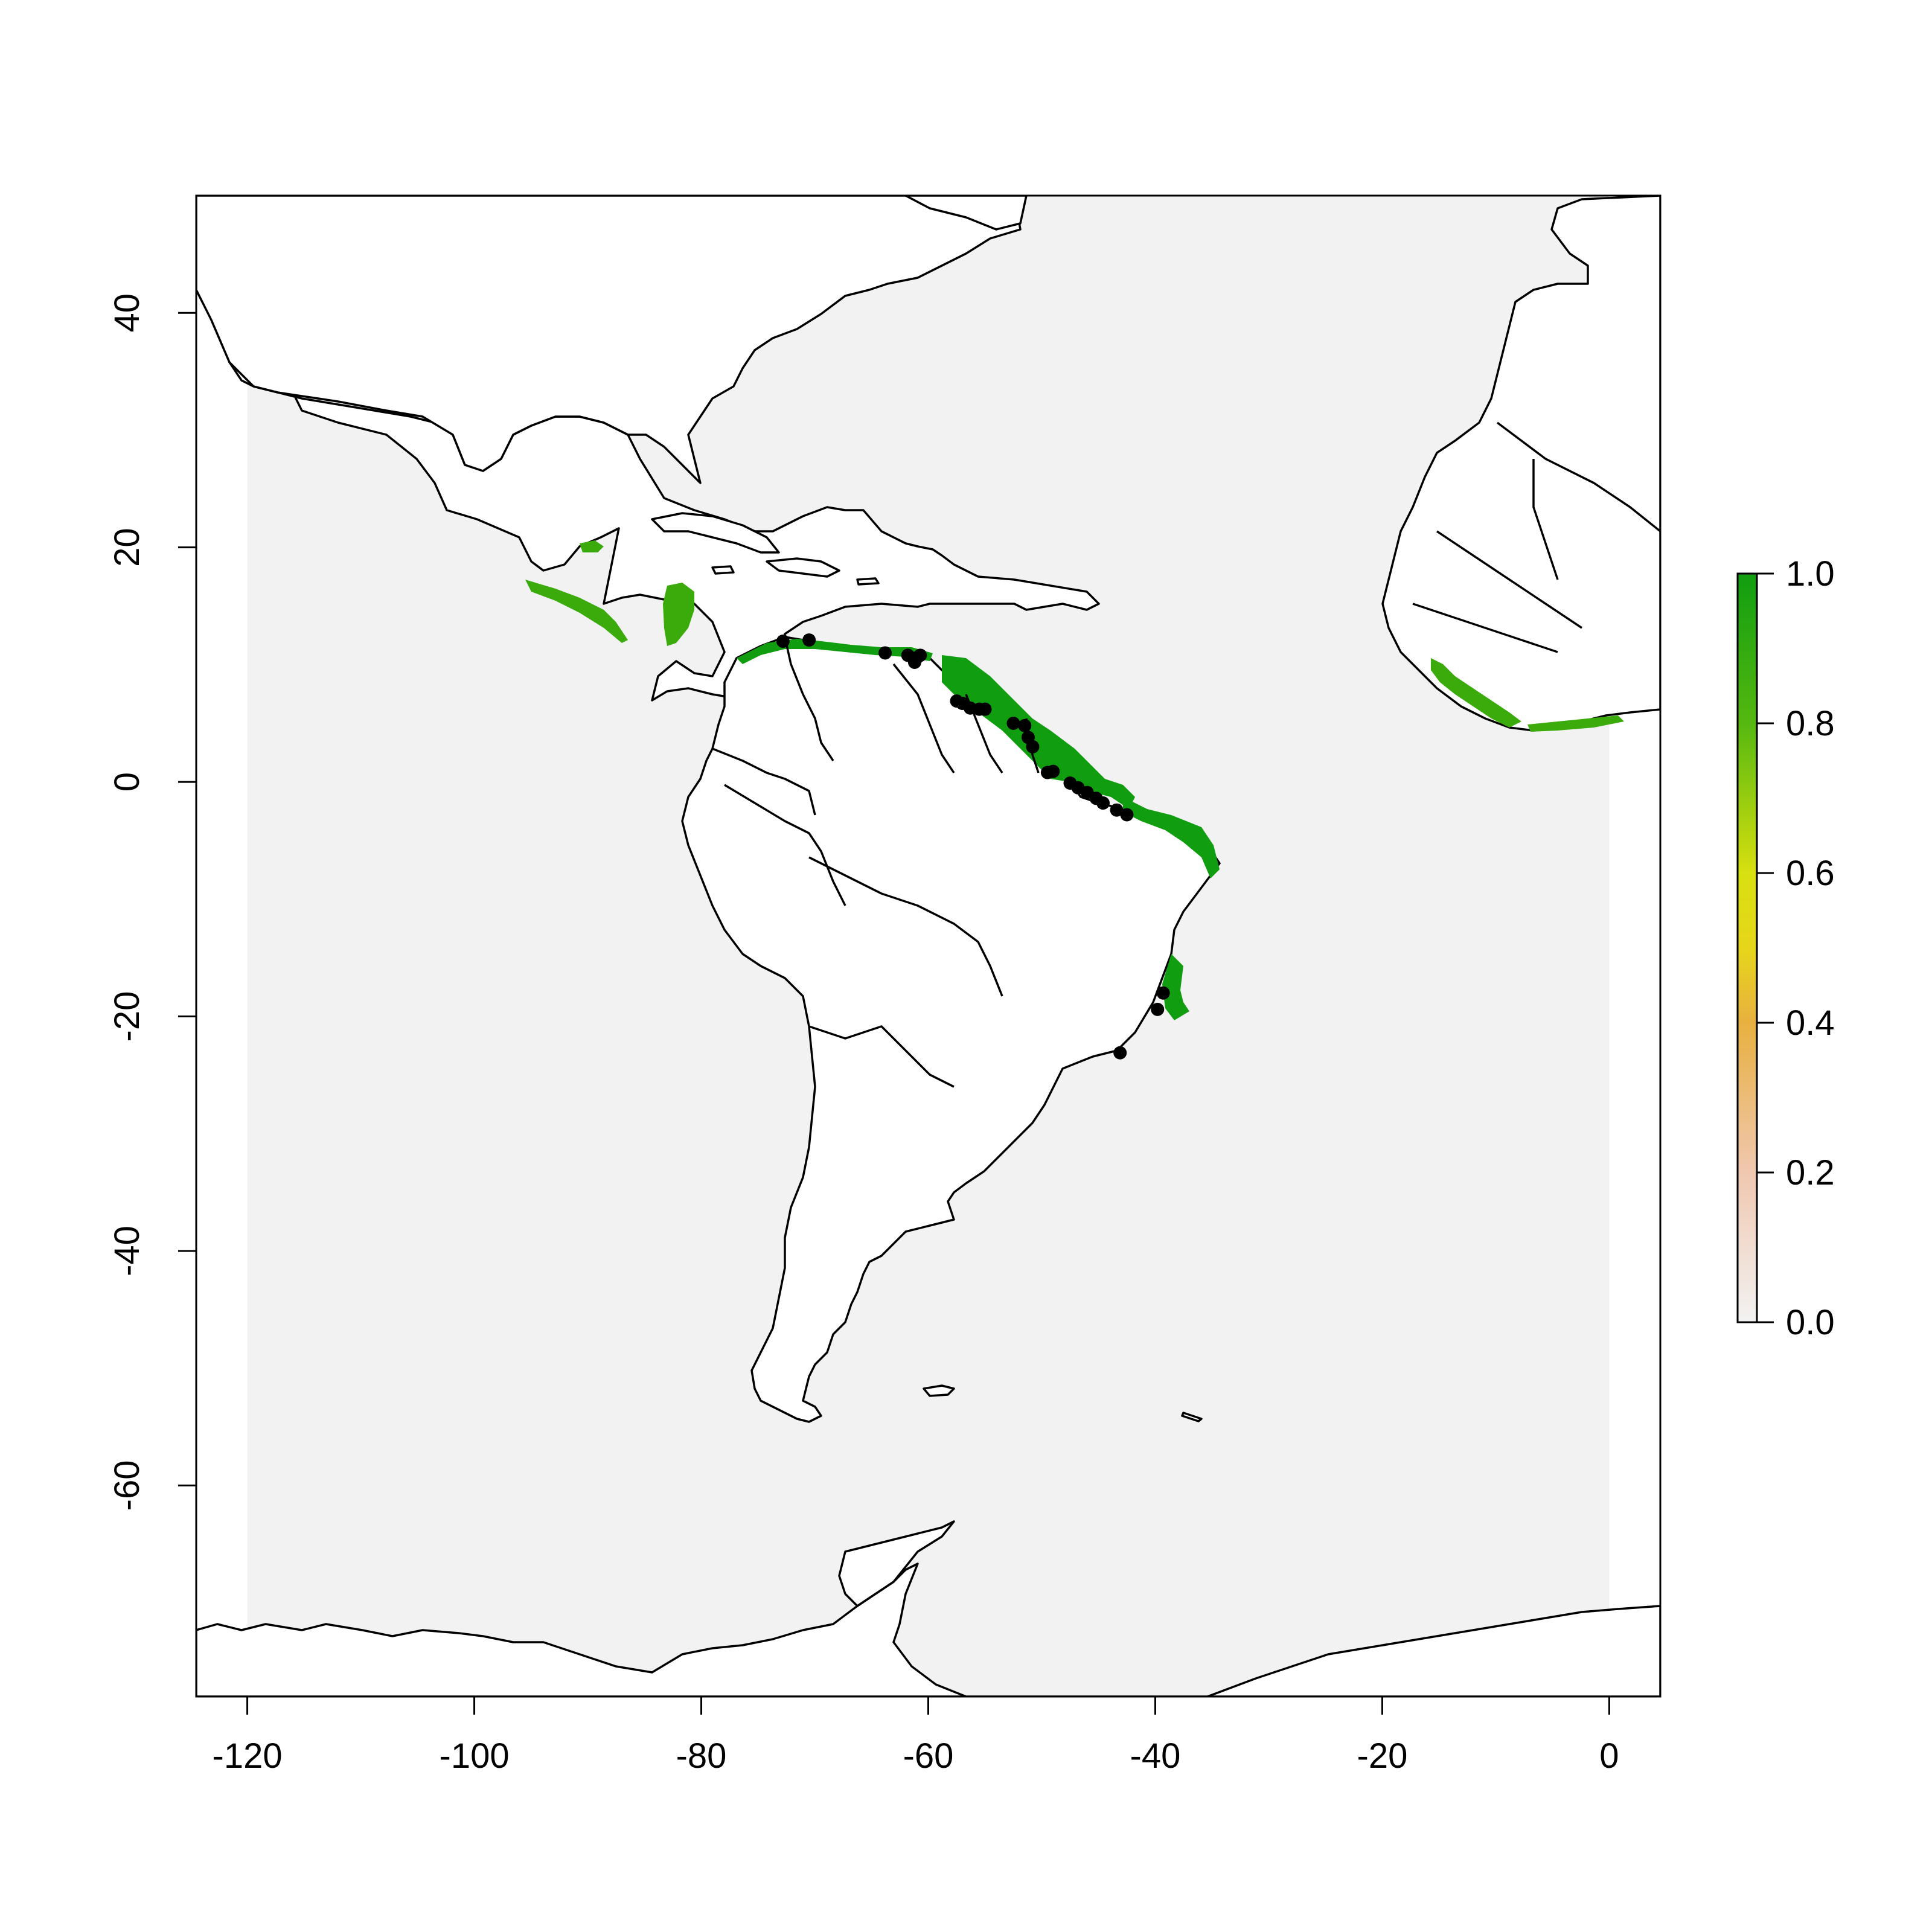 The height and width of the screenshot is (1932, 1932). Describe the element at coordinates (609, 340) in the screenshot. I see `north-america-east` at that location.